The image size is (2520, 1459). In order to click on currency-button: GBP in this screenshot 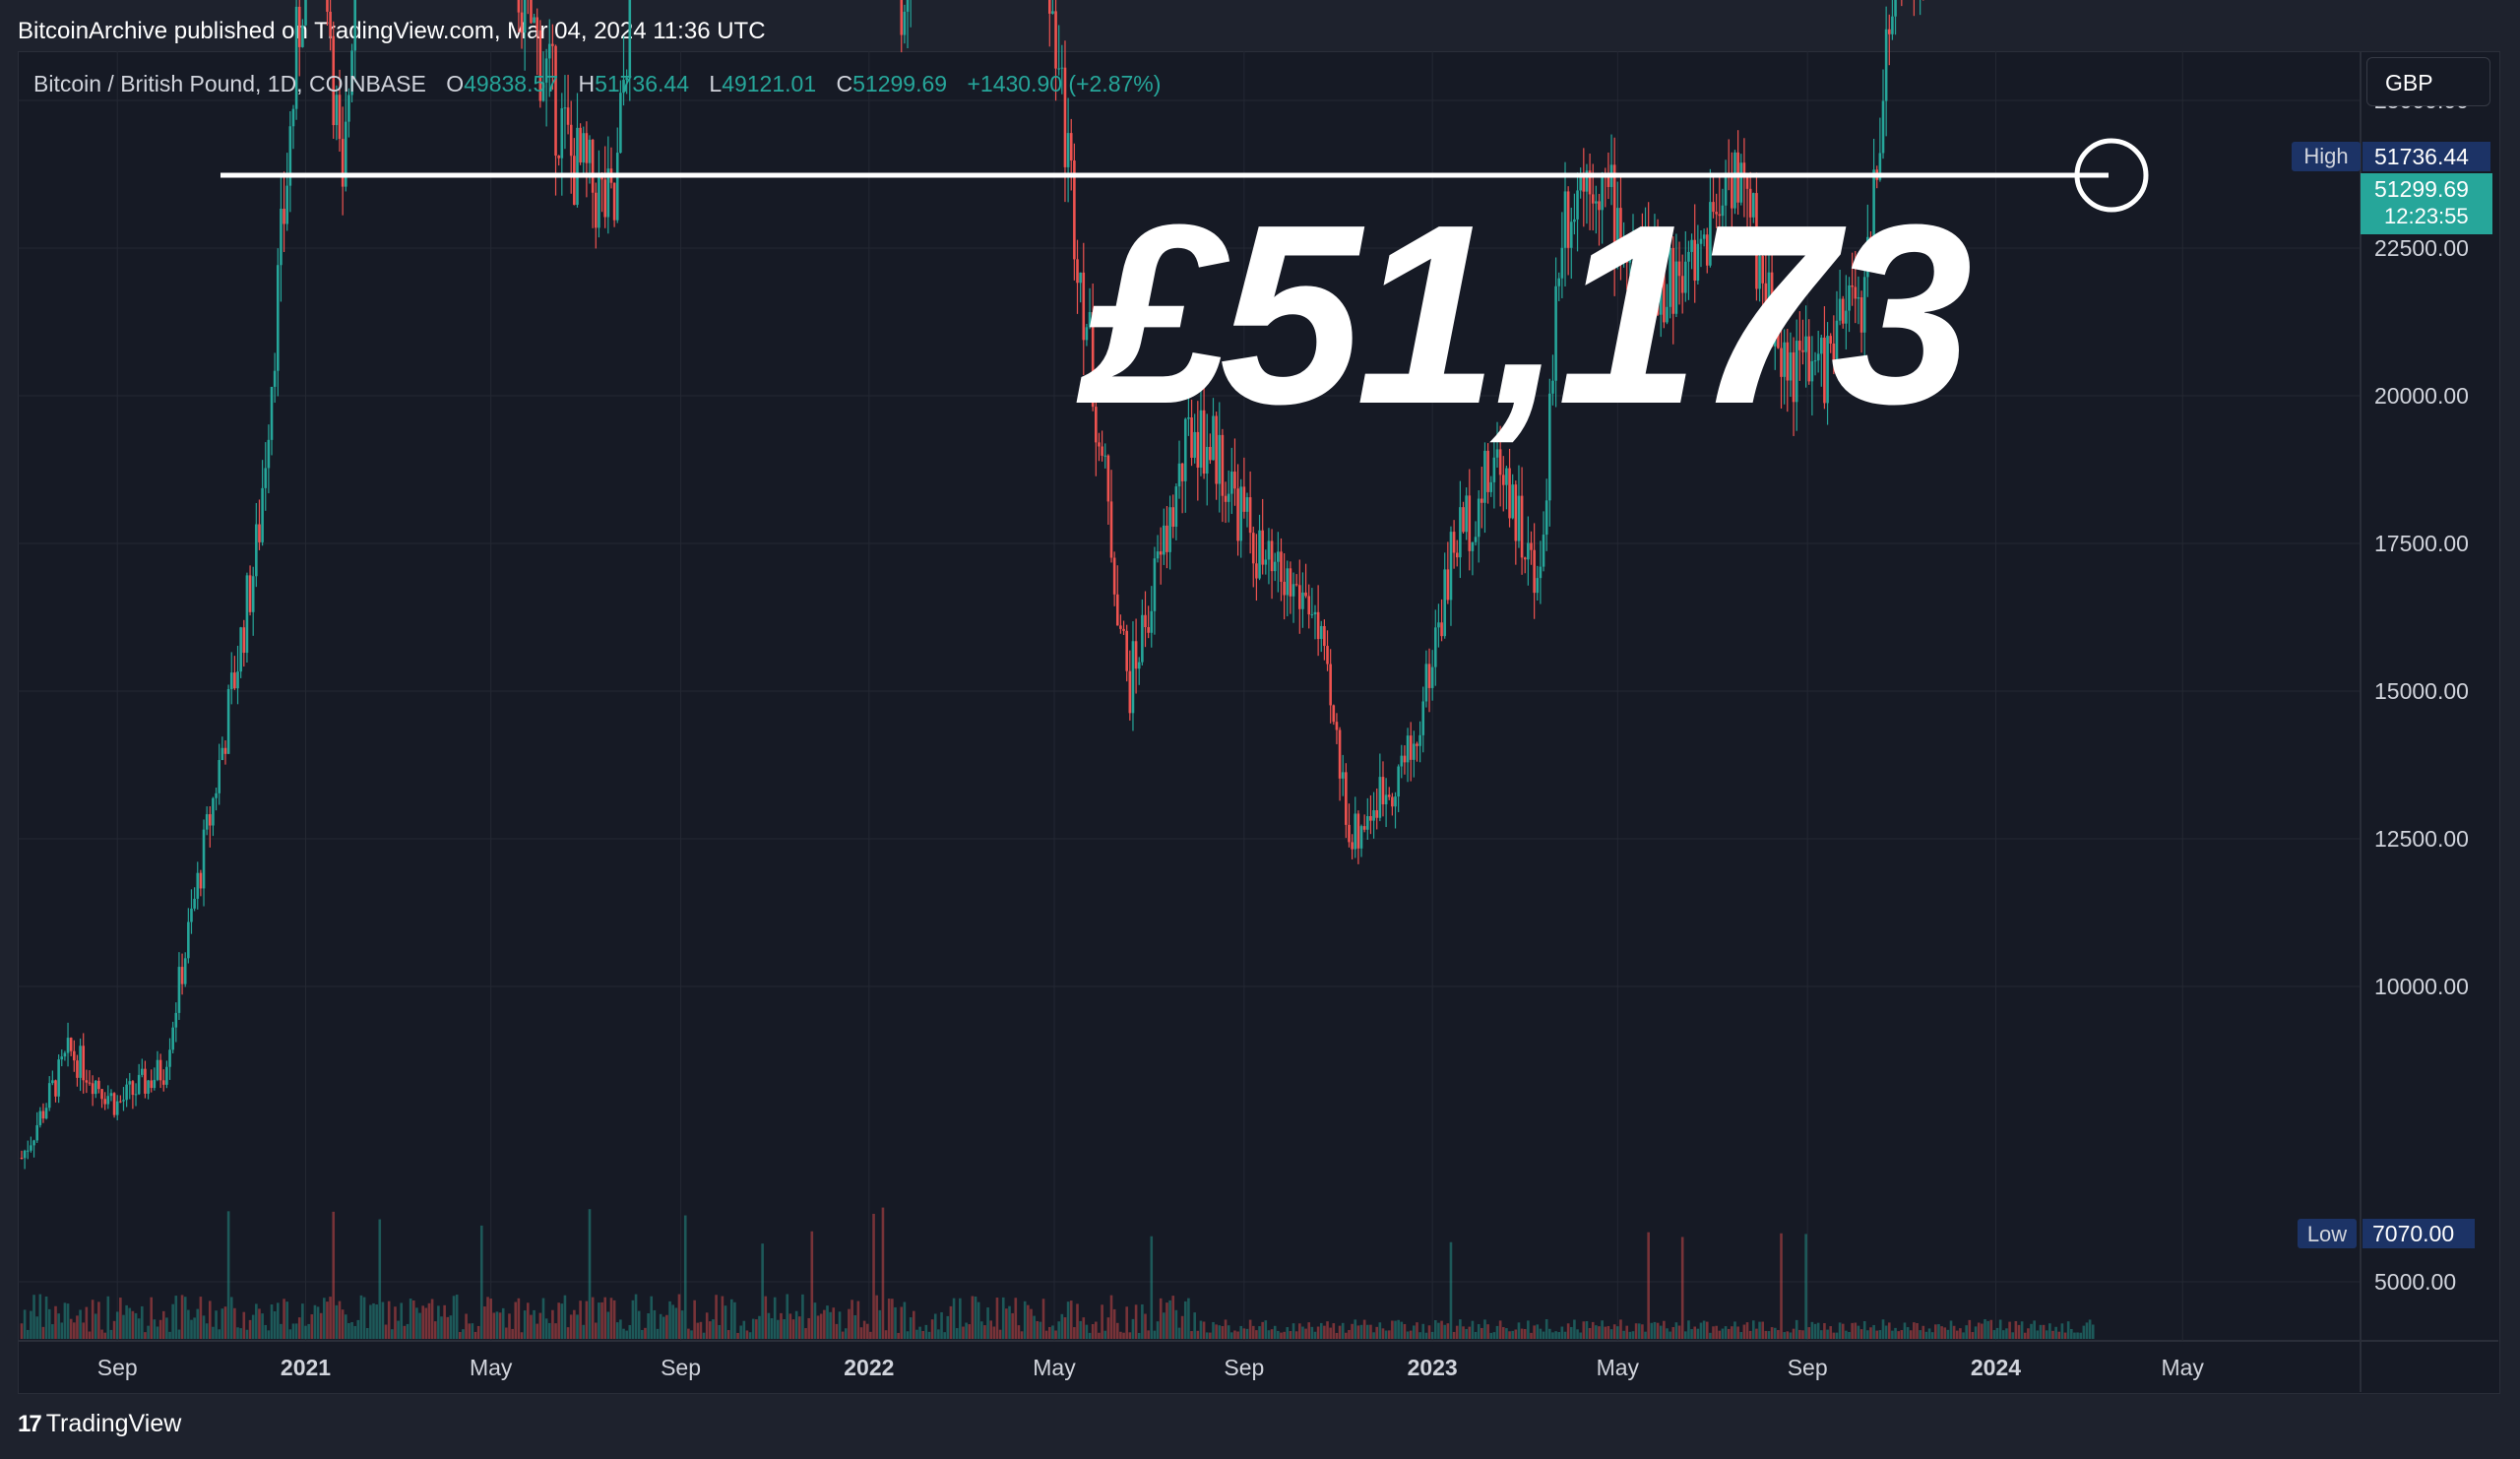, I will do `click(2428, 81)`.